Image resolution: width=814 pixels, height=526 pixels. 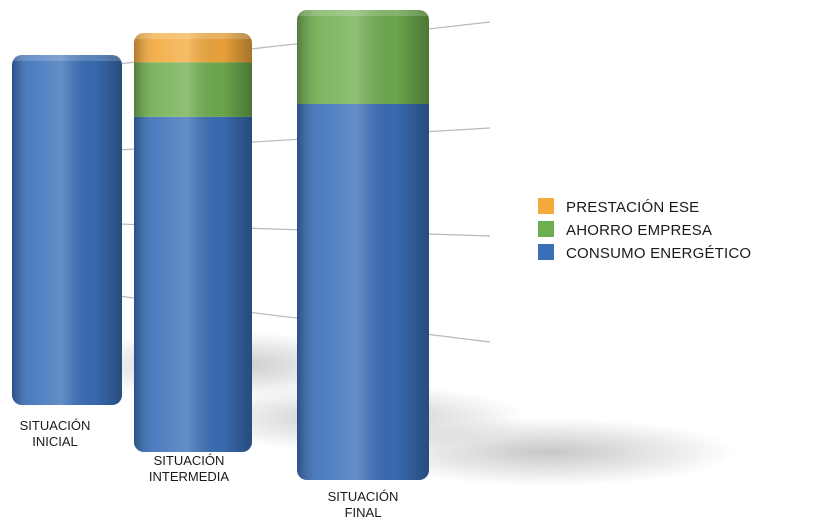 I want to click on category-label: SITUACIÓN INICIAL, so click(x=55, y=433).